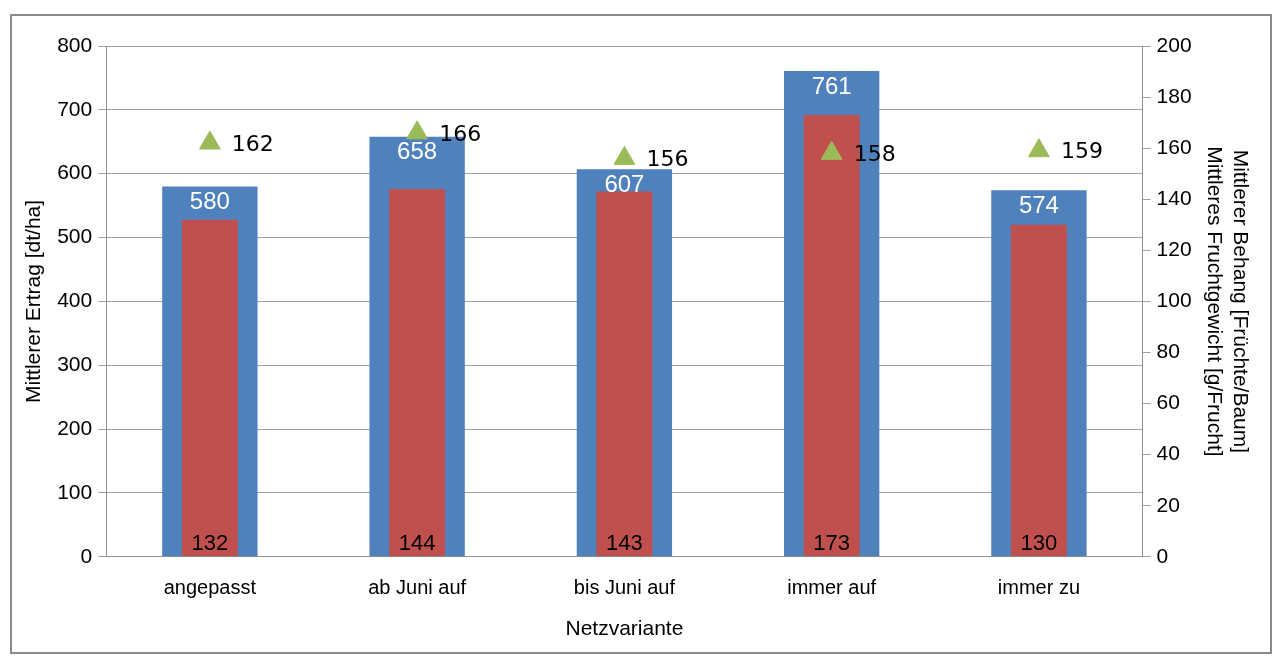 This screenshot has width=1277, height=657. What do you see at coordinates (624, 542) in the screenshot?
I see `data-label: 143` at bounding box center [624, 542].